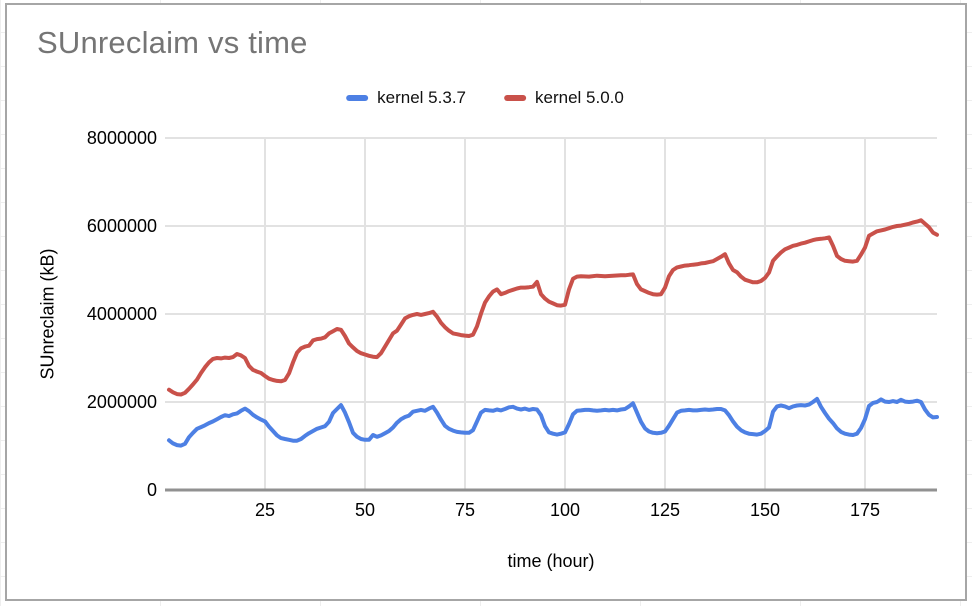 The height and width of the screenshot is (606, 972). I want to click on y-tick-label: 8000000, so click(121, 138).